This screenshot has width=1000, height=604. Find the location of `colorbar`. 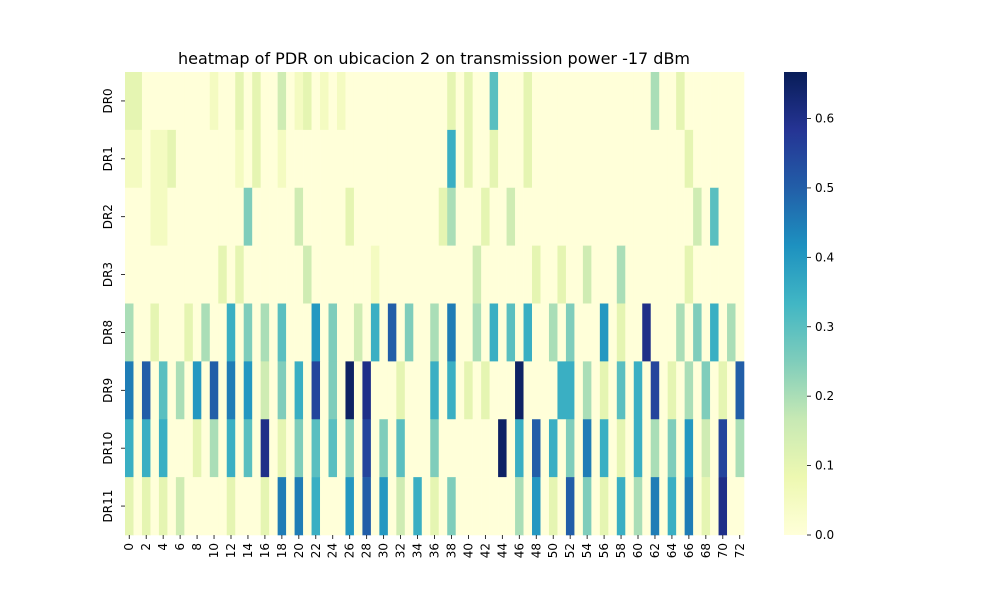

colorbar is located at coordinates (795, 303).